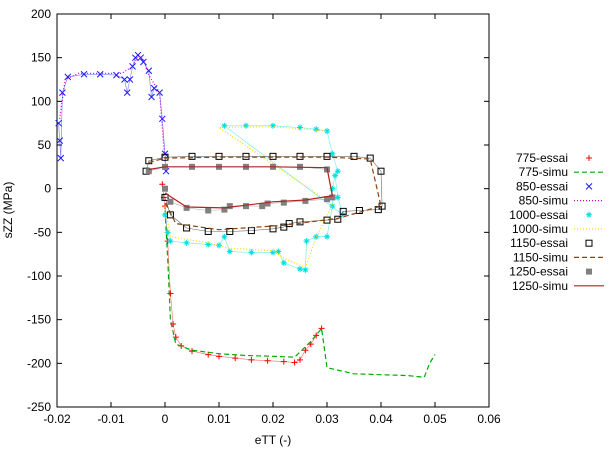 This screenshot has width=610, height=452. What do you see at coordinates (41, 14) in the screenshot?
I see `y-tick-label: 200` at bounding box center [41, 14].